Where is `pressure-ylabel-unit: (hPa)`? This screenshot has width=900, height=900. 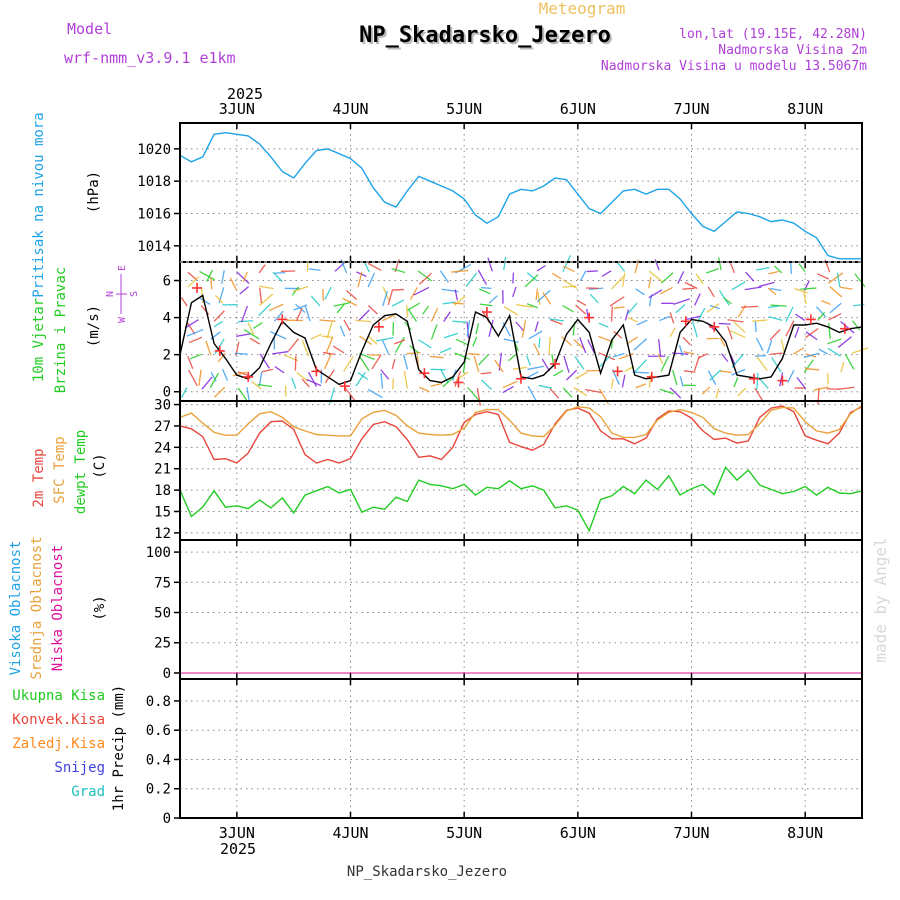 pressure-ylabel-unit: (hPa) is located at coordinates (94, 192).